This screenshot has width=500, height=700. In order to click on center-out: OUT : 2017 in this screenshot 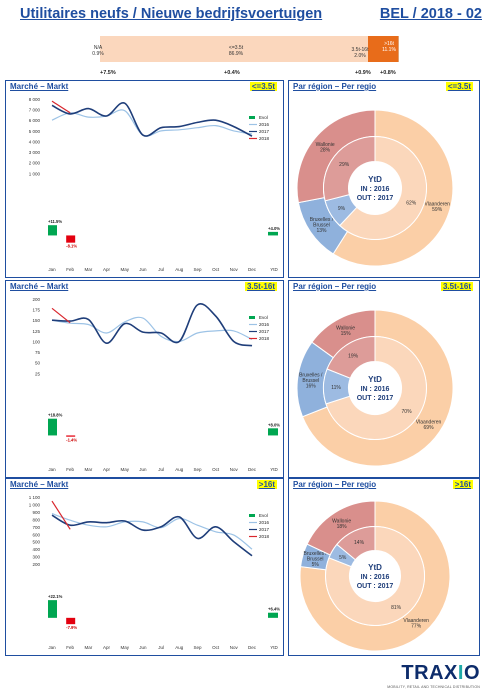, I will do `click(375, 198)`.